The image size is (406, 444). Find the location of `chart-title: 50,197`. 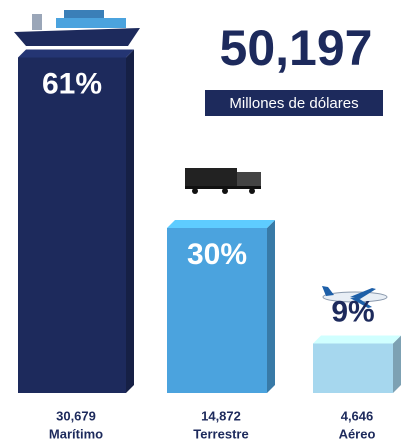

chart-title: 50,197 is located at coordinates (296, 48).